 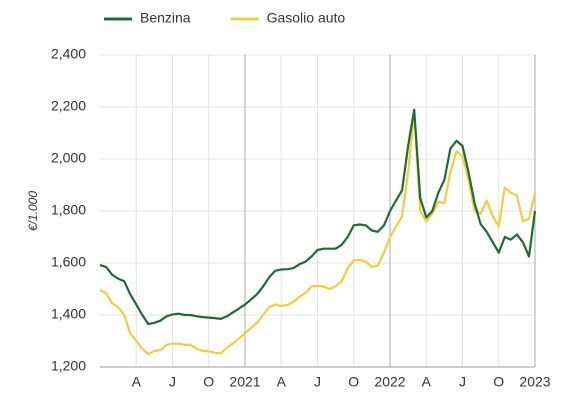 What do you see at coordinates (68, 54) in the screenshot?
I see `y-tick-label: 2,400` at bounding box center [68, 54].